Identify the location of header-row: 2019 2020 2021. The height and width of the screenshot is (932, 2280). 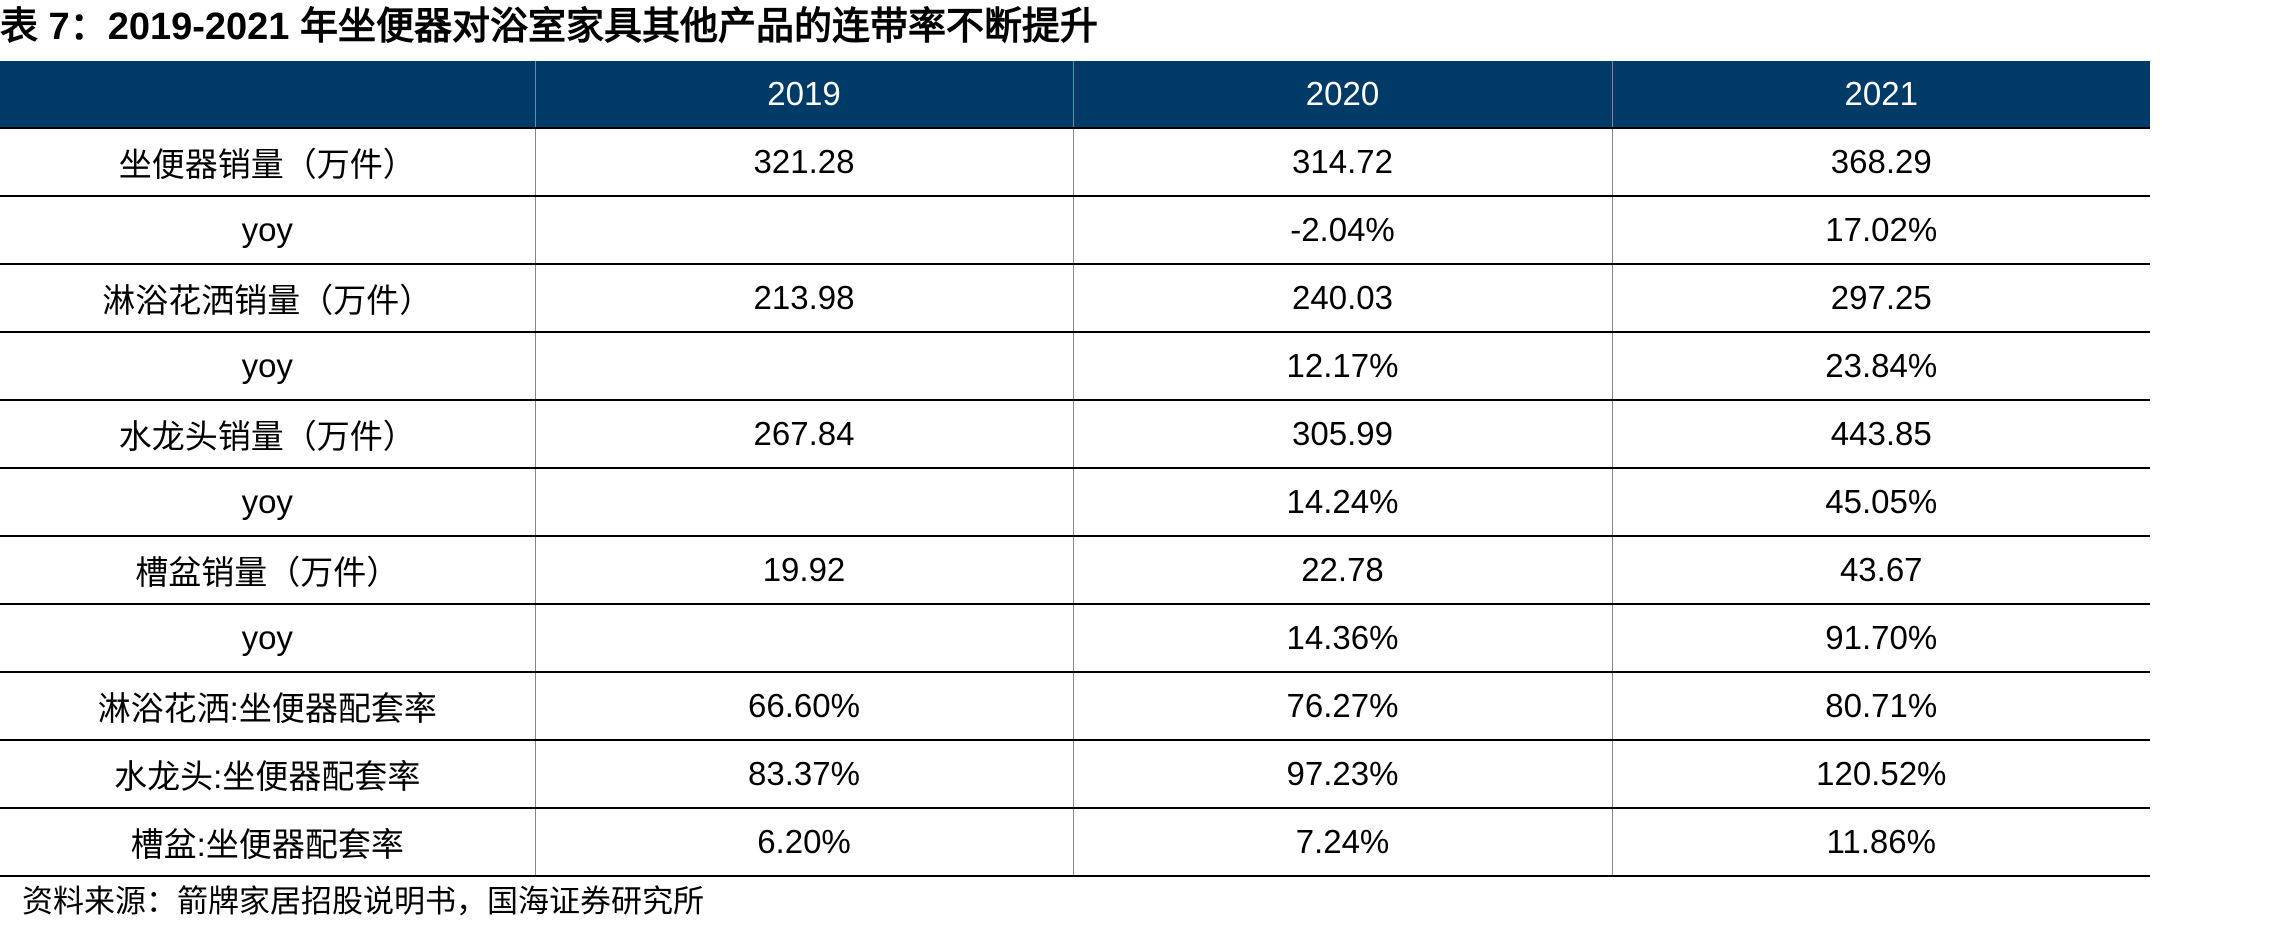
(1075, 95).